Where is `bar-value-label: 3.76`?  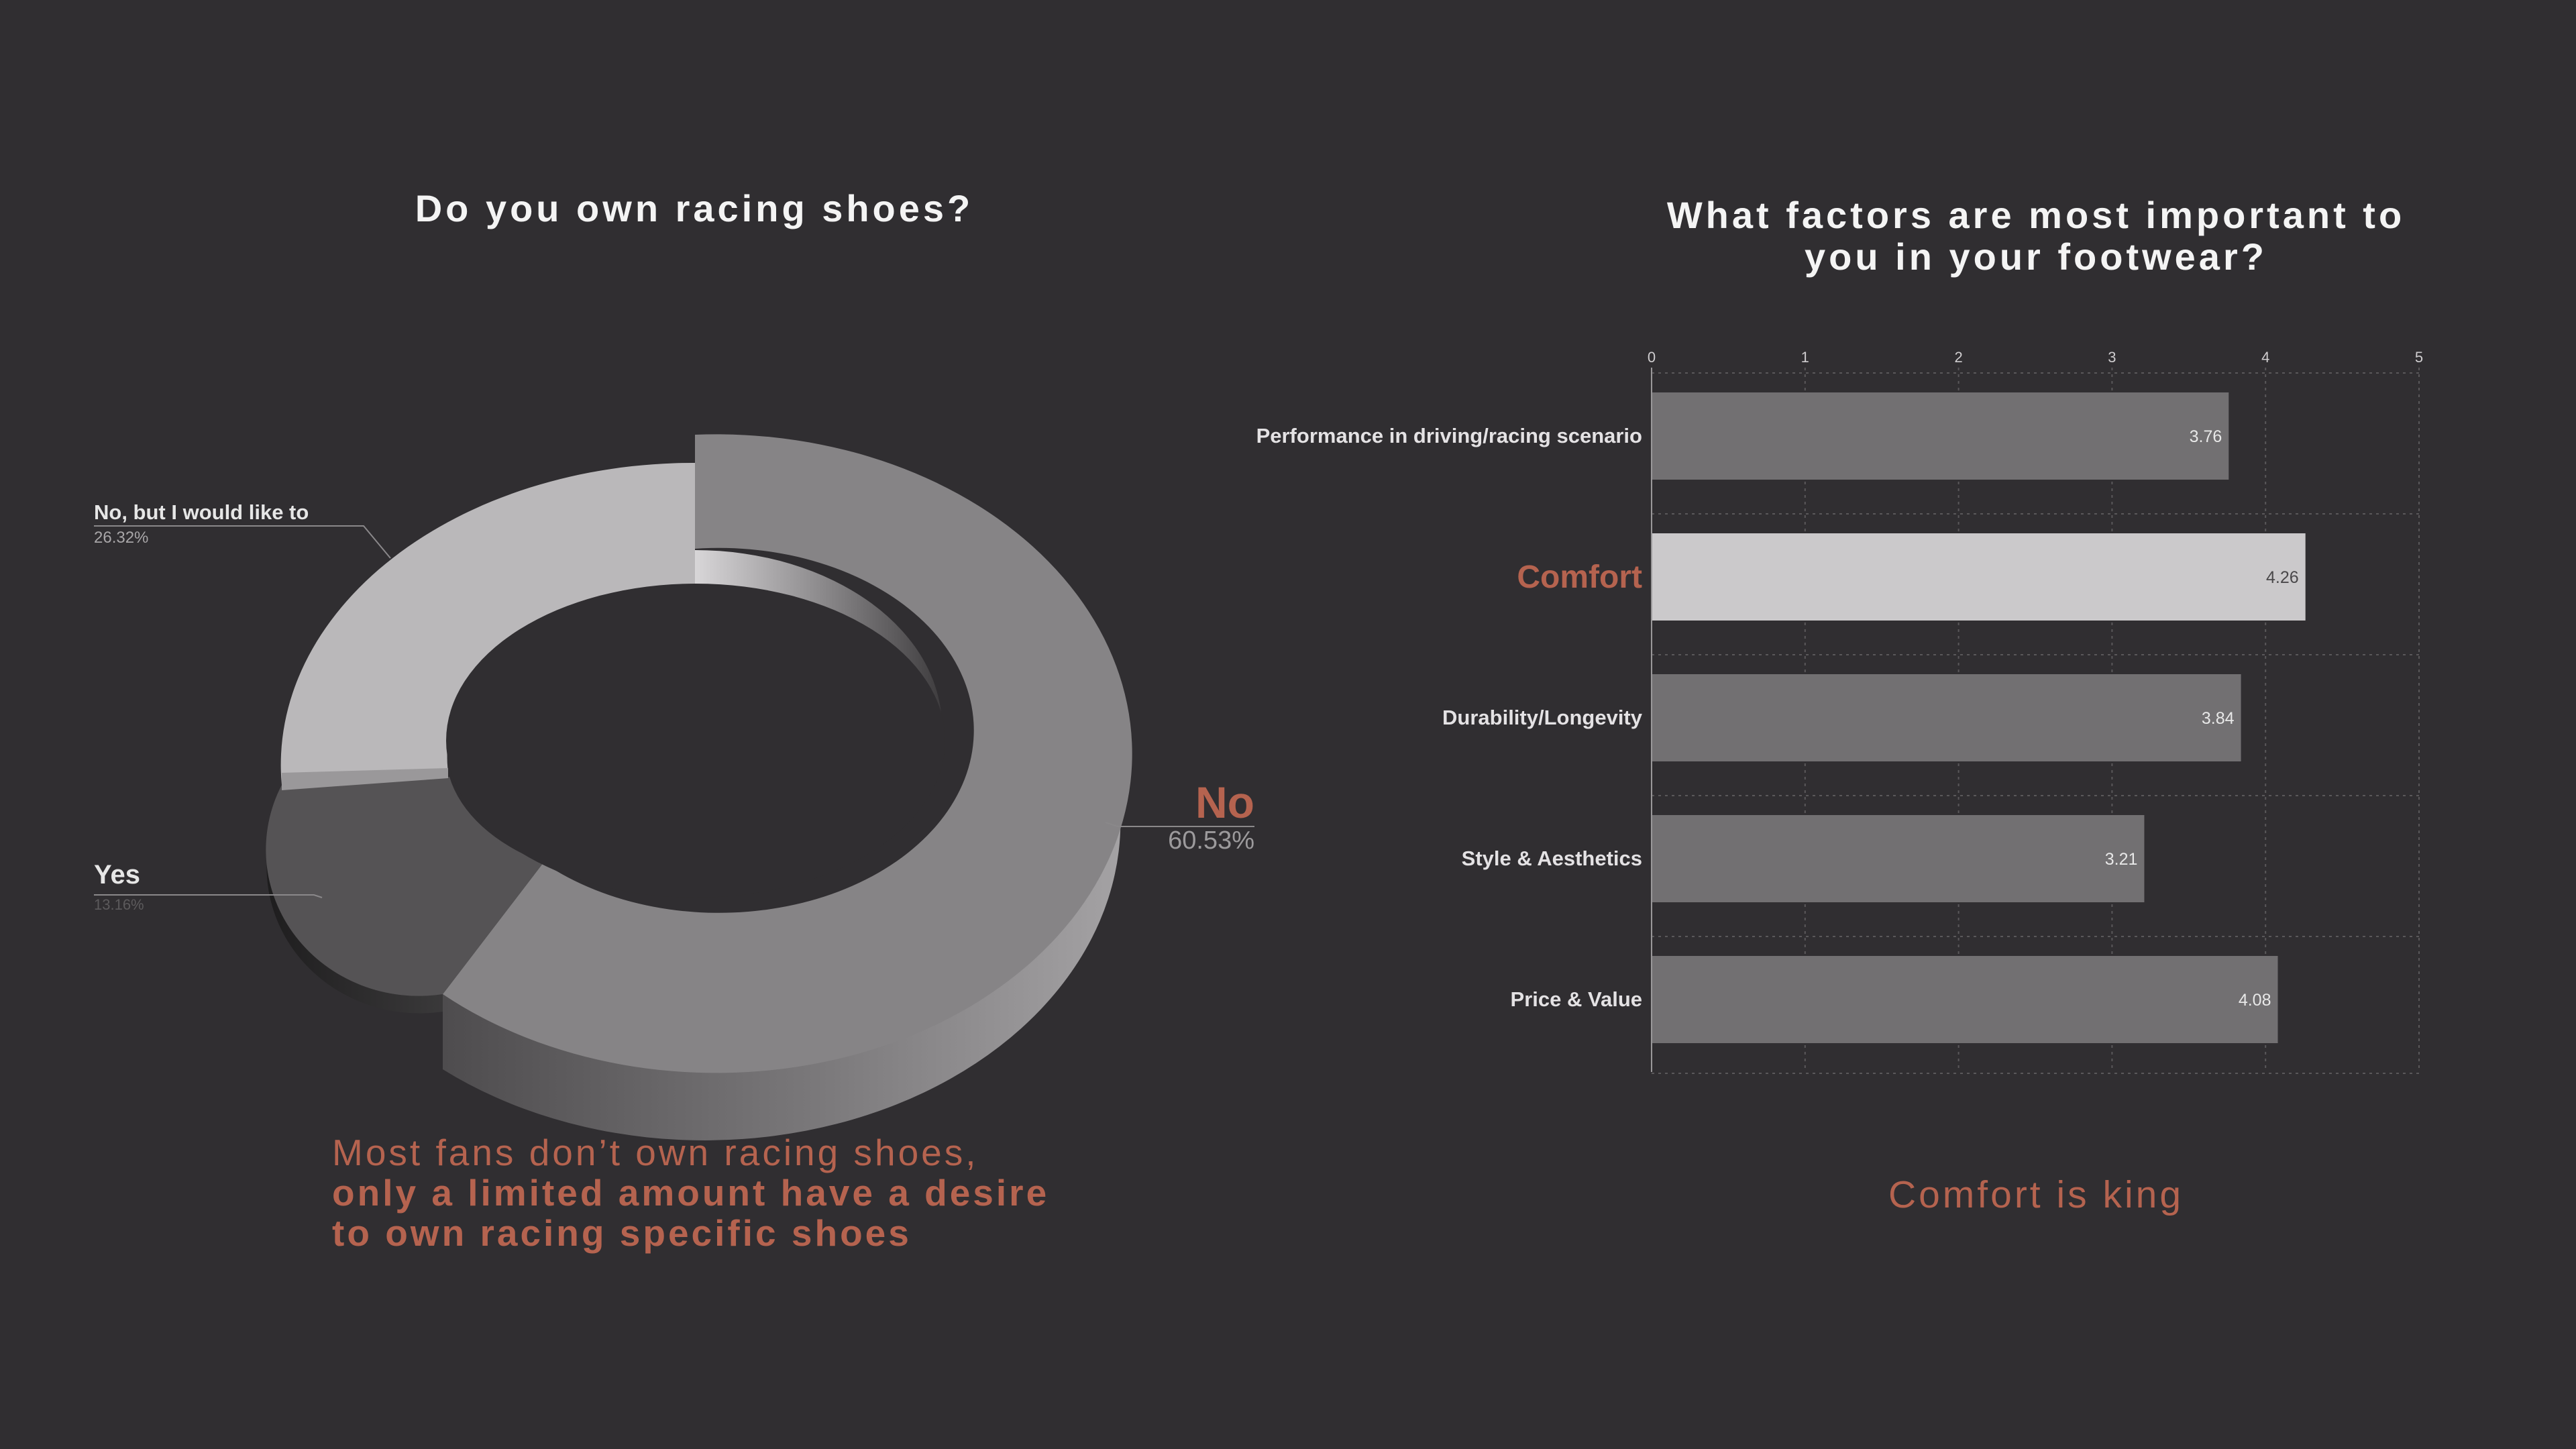 bar-value-label: 3.76 is located at coordinates (2206, 436).